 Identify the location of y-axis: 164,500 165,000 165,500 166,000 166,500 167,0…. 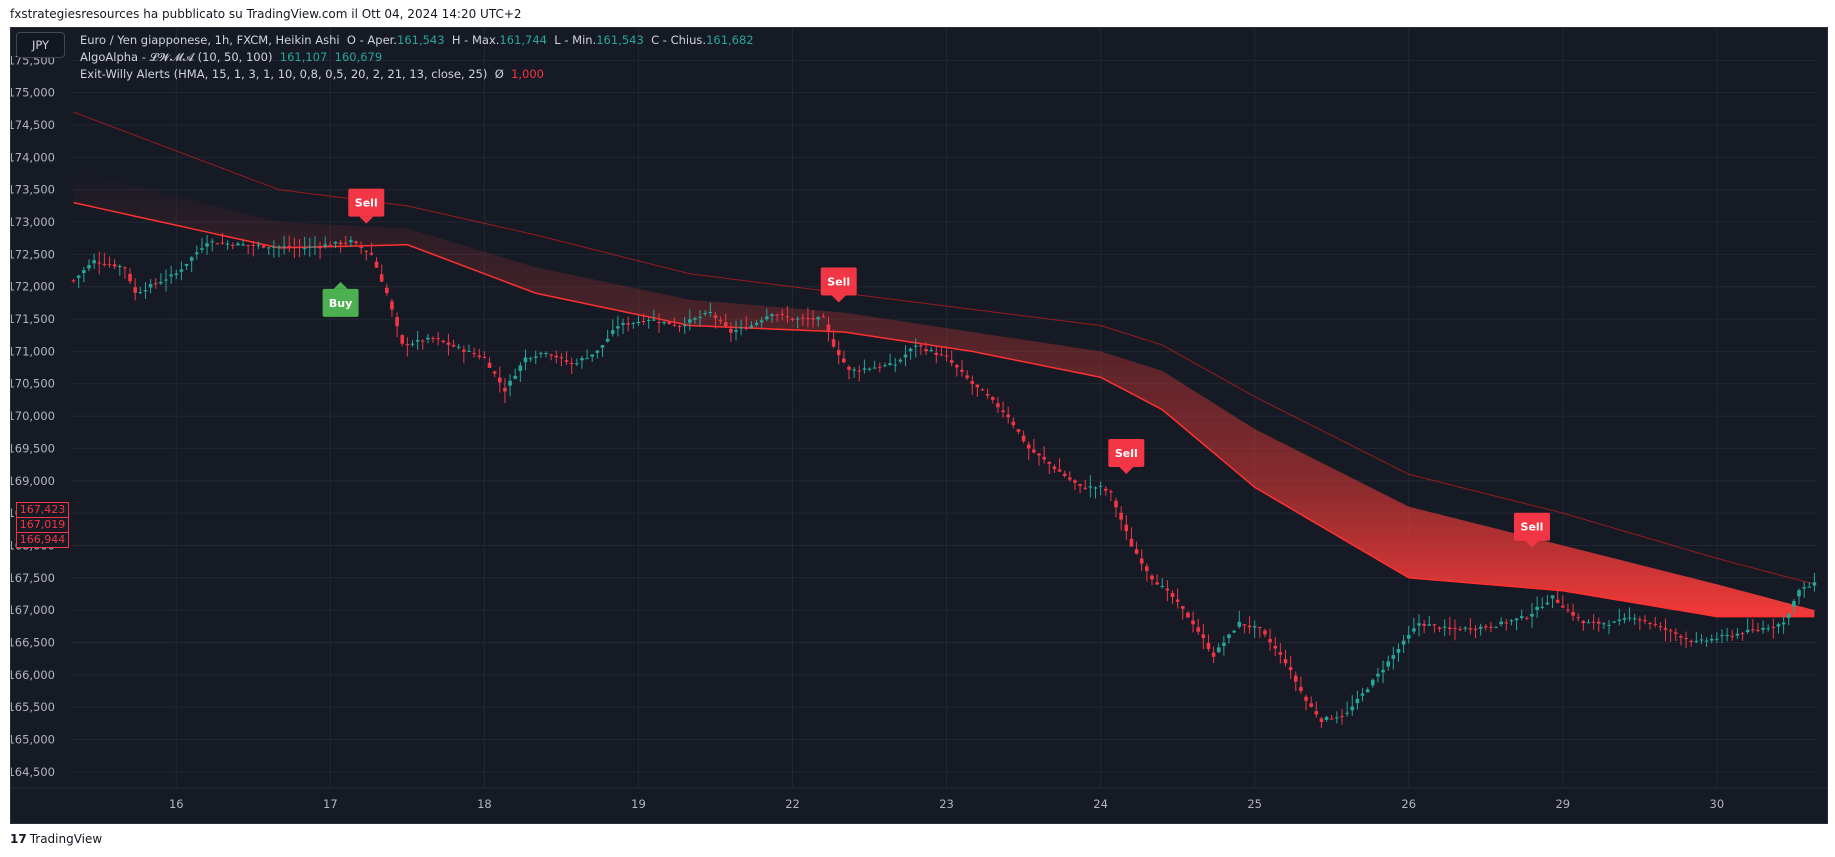
(33, 415).